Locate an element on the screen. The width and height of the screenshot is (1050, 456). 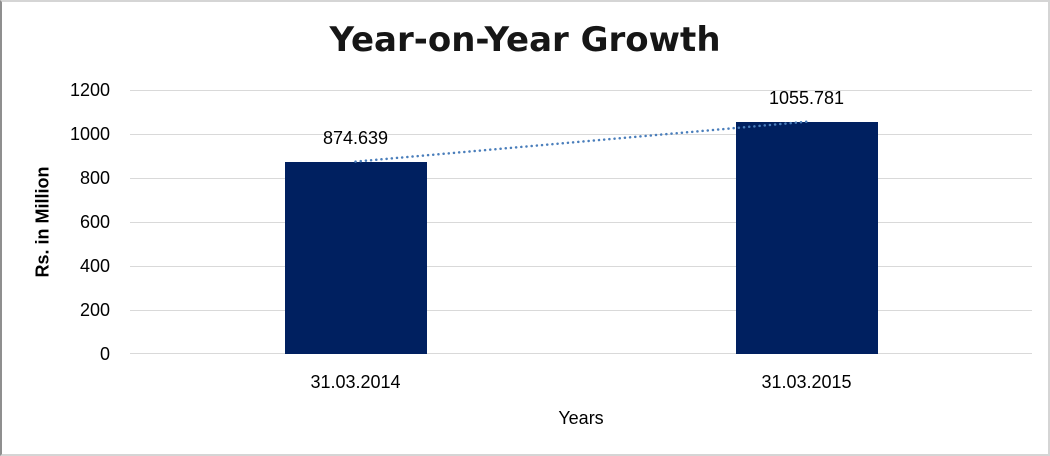
trendline is located at coordinates (581, 141).